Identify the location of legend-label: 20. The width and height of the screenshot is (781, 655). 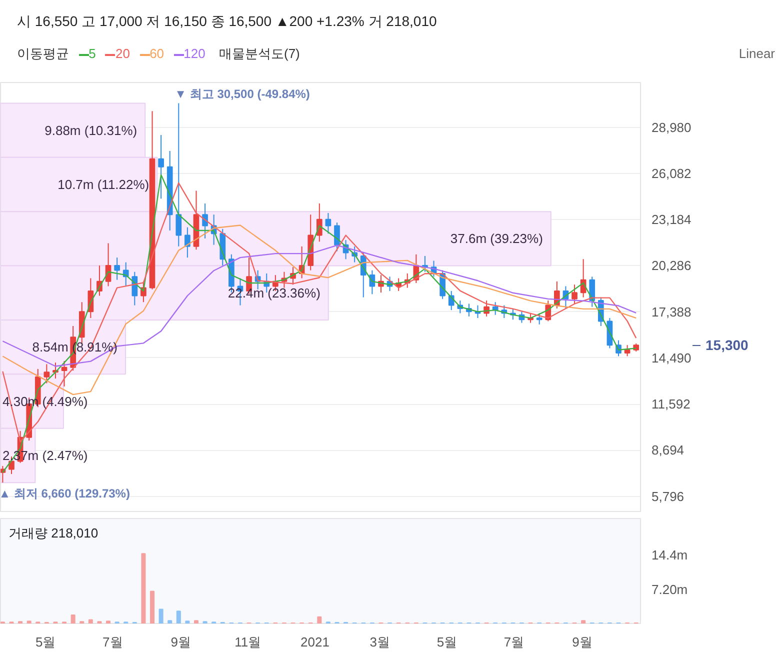
(122, 53).